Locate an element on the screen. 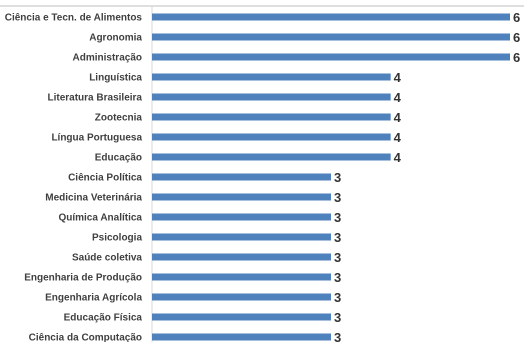  category-label: Química Analítica is located at coordinates (100, 218).